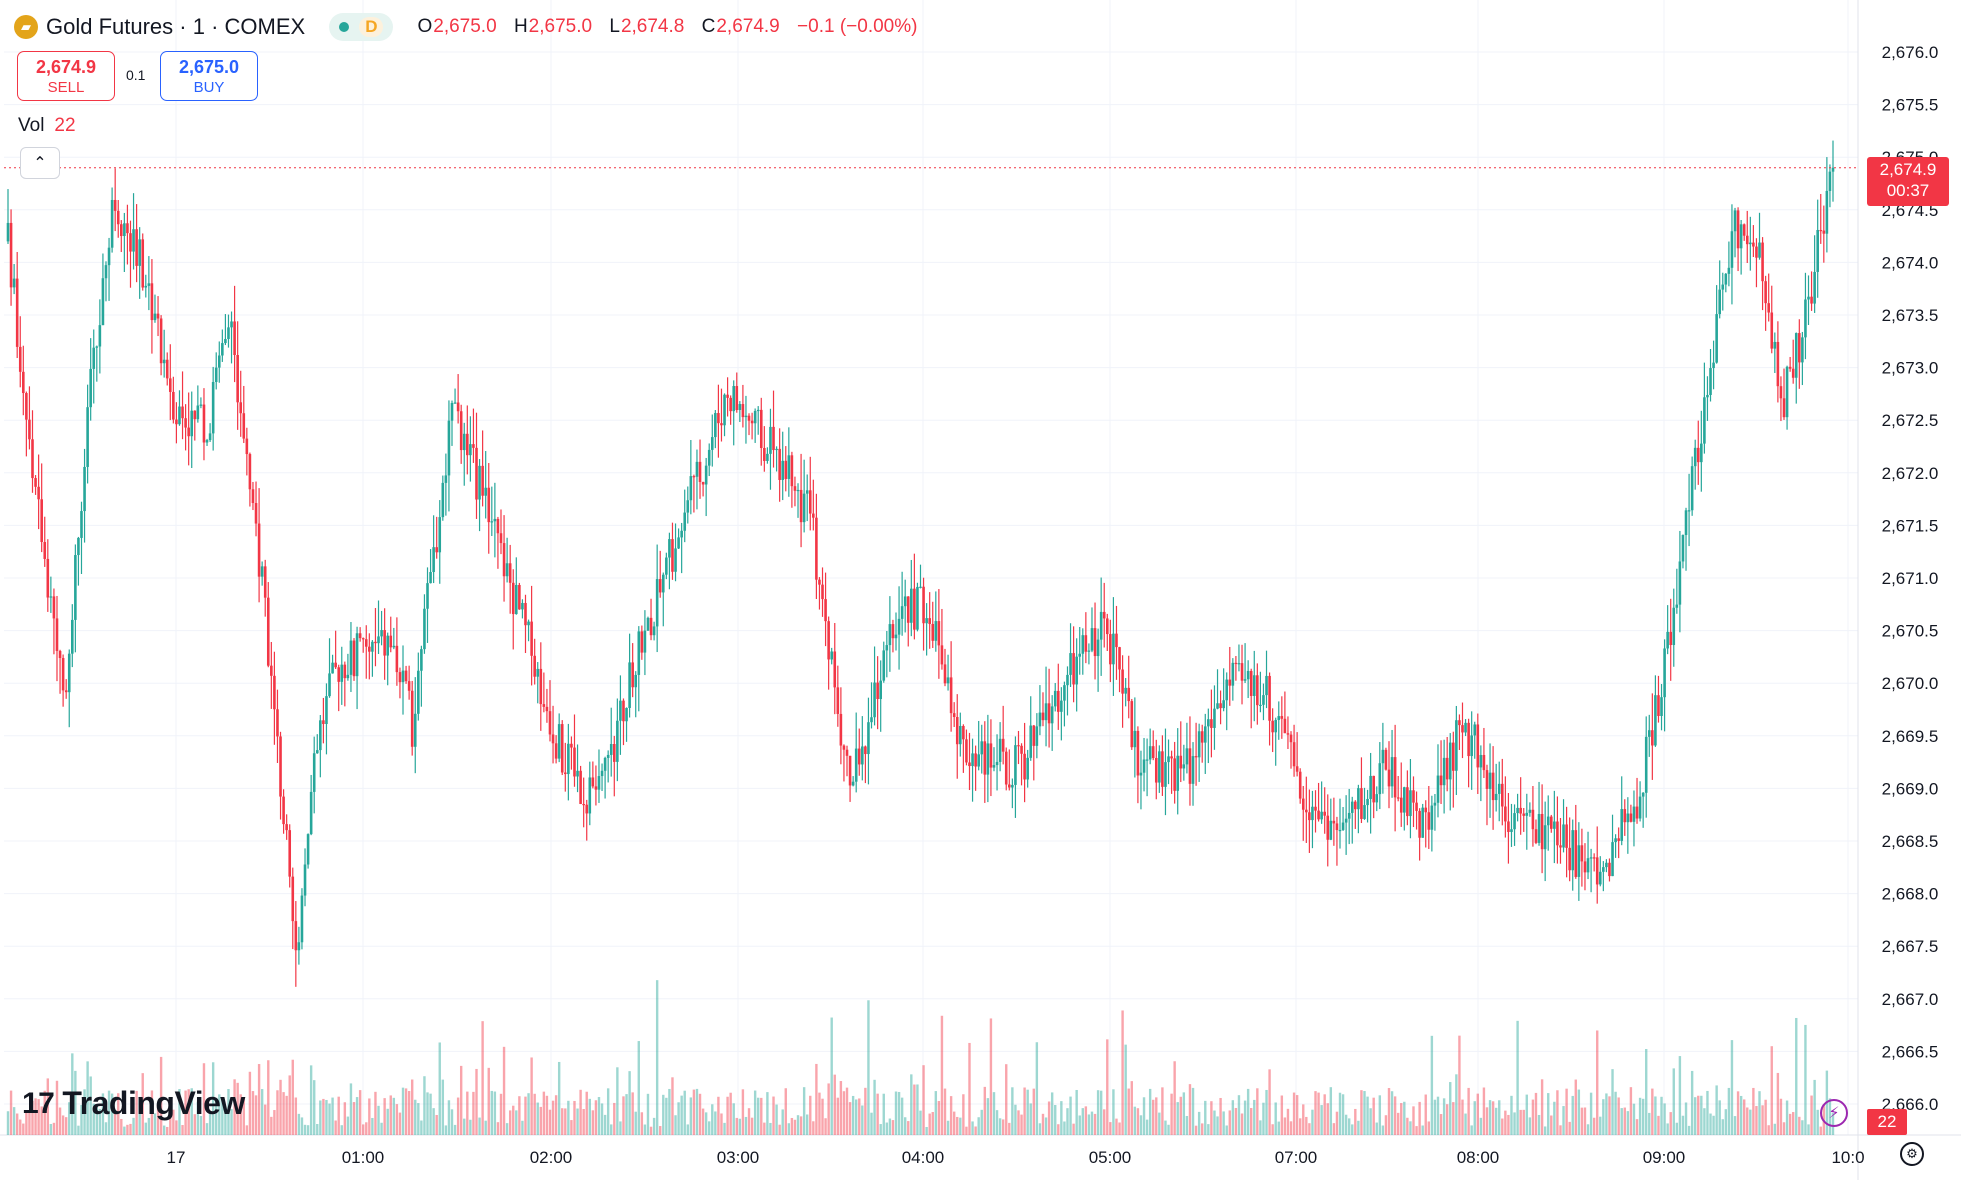  Describe the element at coordinates (176, 26) in the screenshot. I see `symbol-title: Gold Futures · 1 · COMEX` at that location.